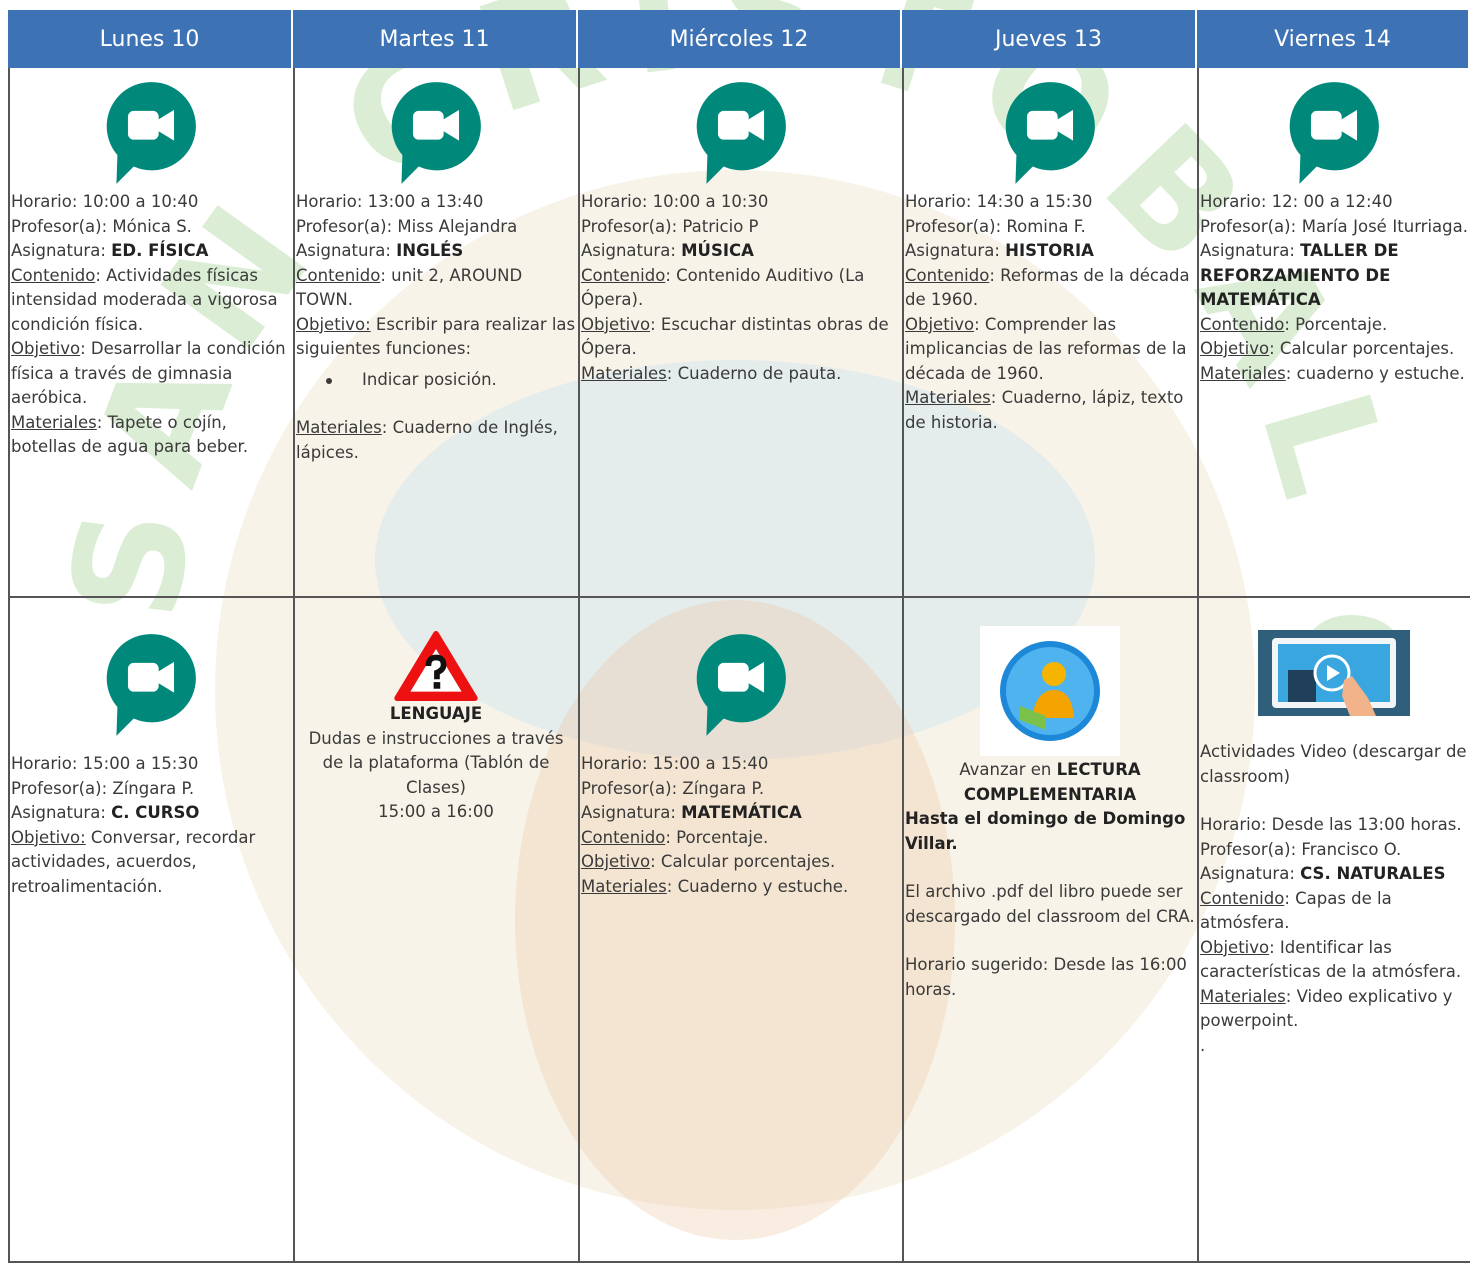  I want to click on text-line: Asignatura: CS. NATURALES, so click(1334, 874).